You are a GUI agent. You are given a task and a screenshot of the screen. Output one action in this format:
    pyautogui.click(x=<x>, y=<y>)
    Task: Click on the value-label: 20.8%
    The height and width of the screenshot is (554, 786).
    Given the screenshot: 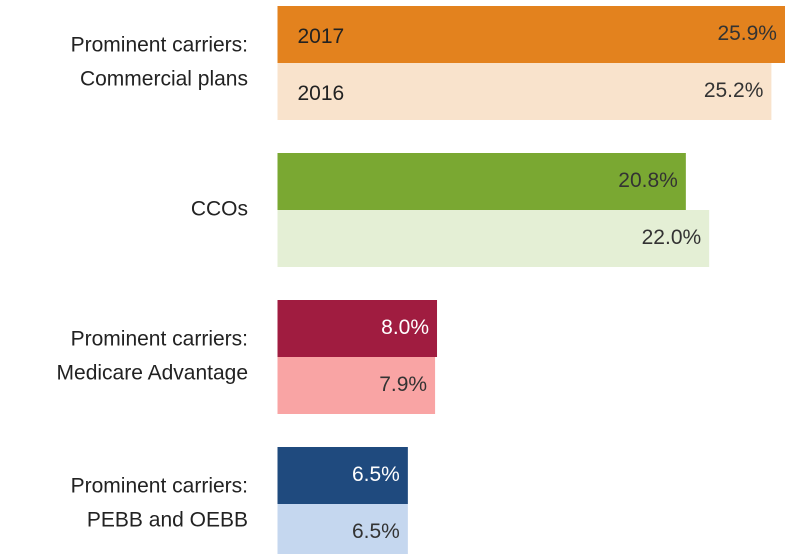 What is the action you would take?
    pyautogui.click(x=648, y=180)
    